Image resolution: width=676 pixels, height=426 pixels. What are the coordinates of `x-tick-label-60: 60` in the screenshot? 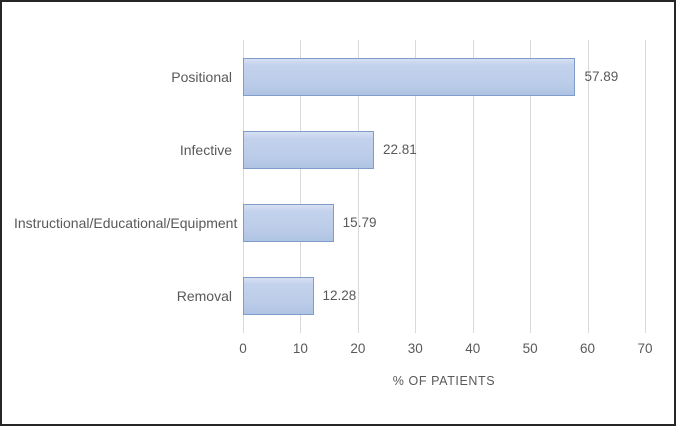 It's located at (588, 348).